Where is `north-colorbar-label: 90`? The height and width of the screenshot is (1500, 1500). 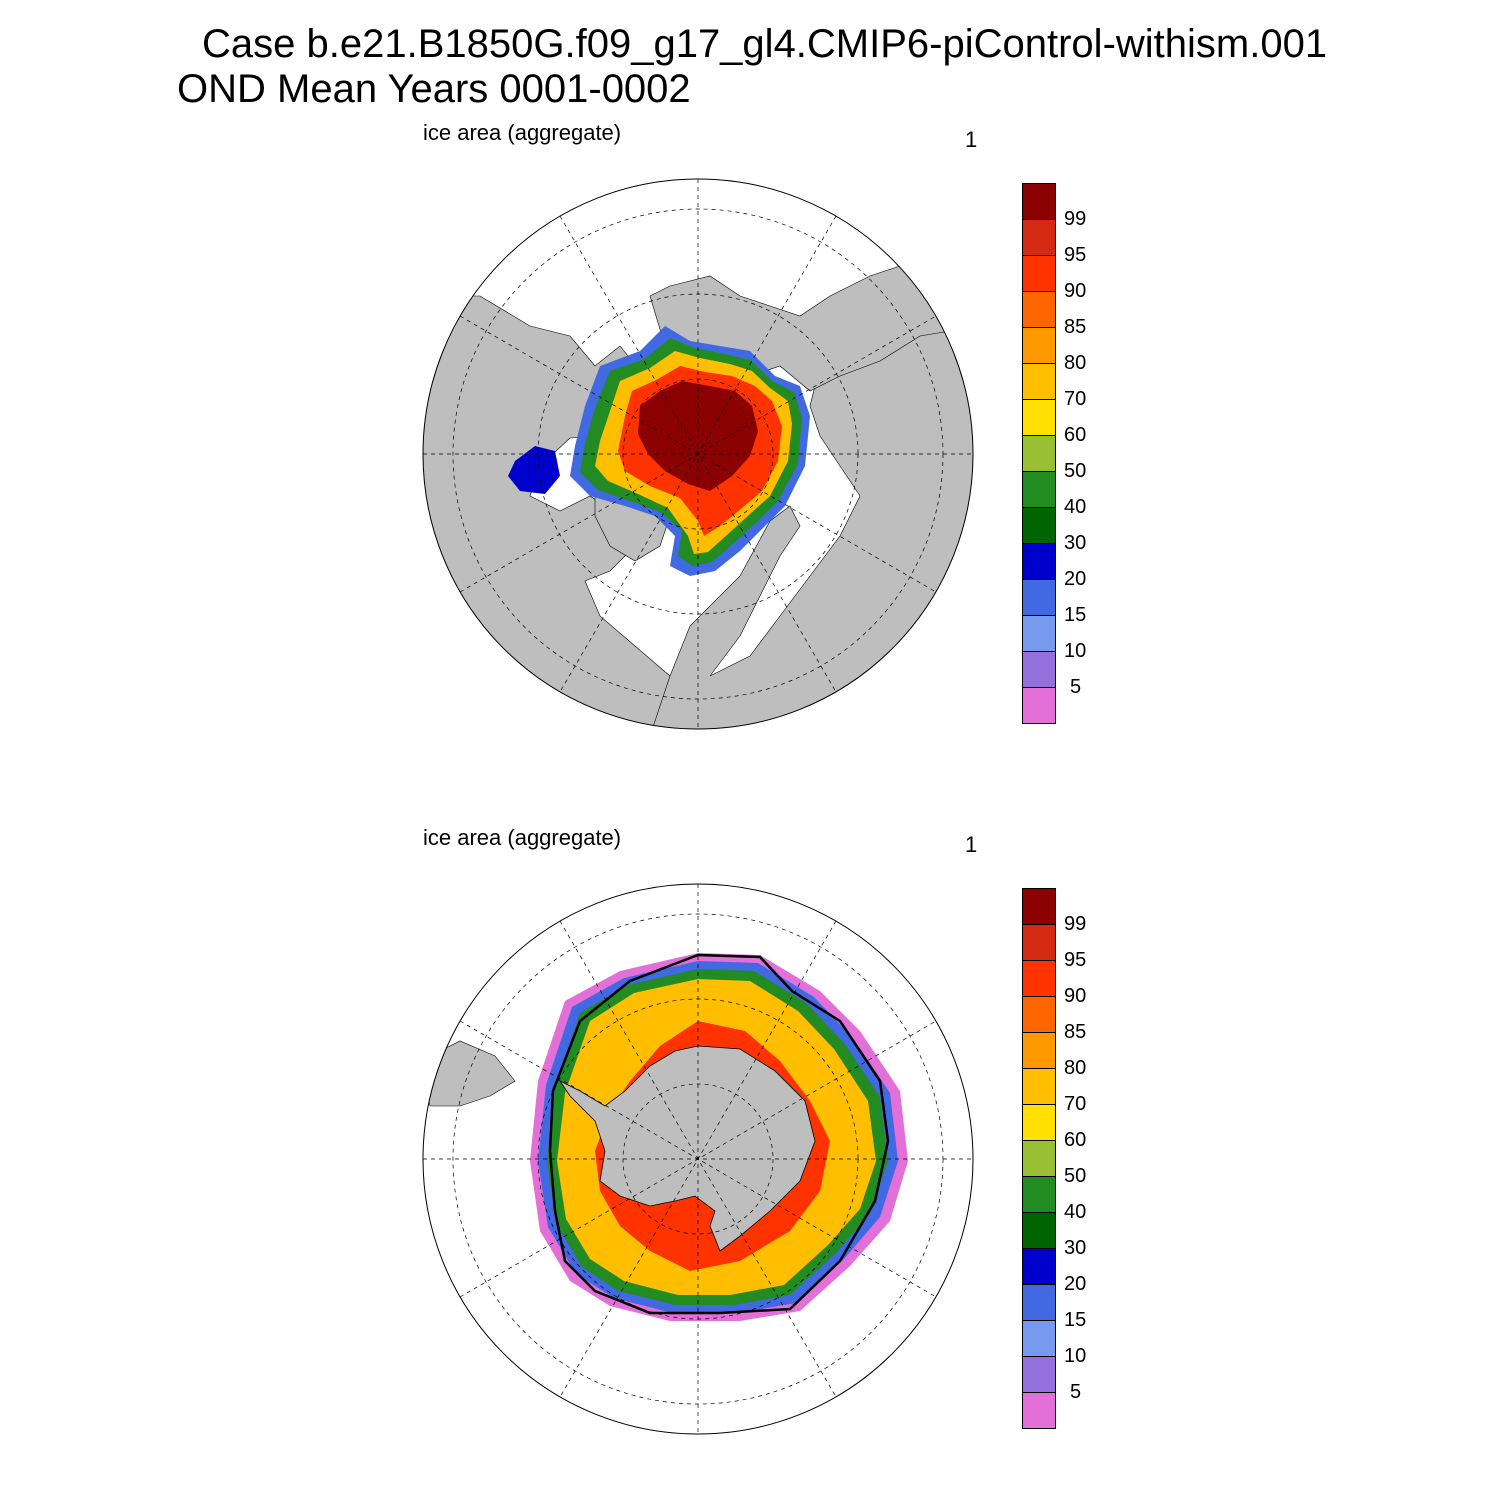 north-colorbar-label: 90 is located at coordinates (1075, 291).